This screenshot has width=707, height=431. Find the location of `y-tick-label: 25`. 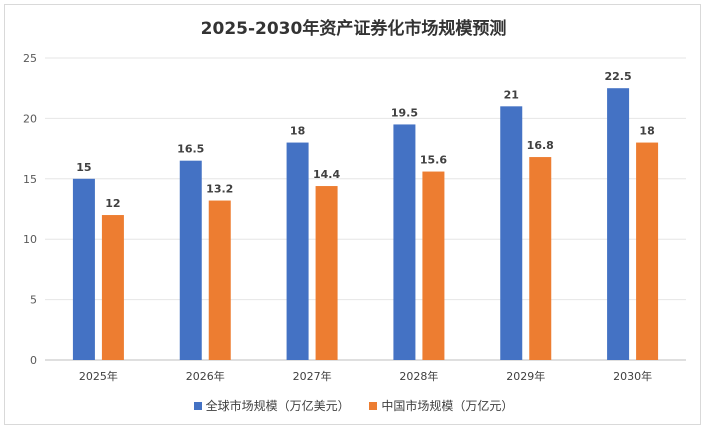

y-tick-label: 25 is located at coordinates (30, 58).